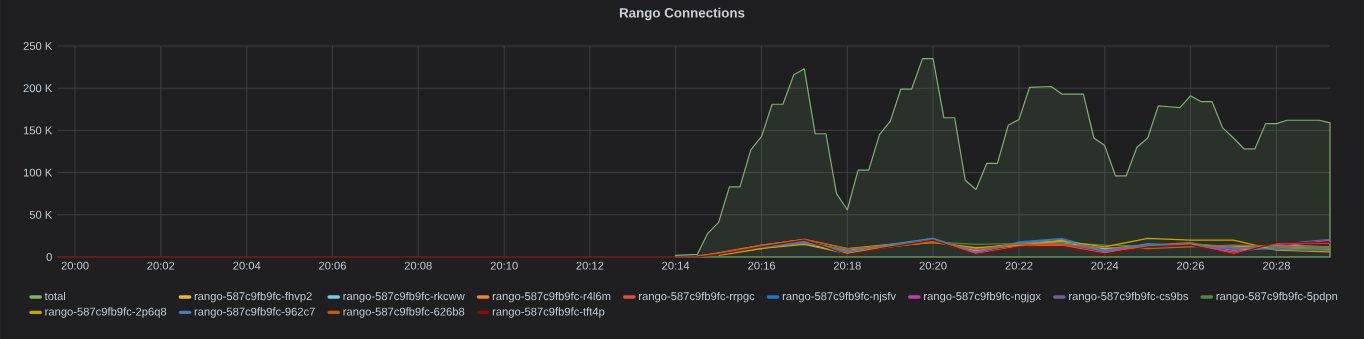  What do you see at coordinates (1190, 265) in the screenshot?
I see `x-tick-label: 20:26` at bounding box center [1190, 265].